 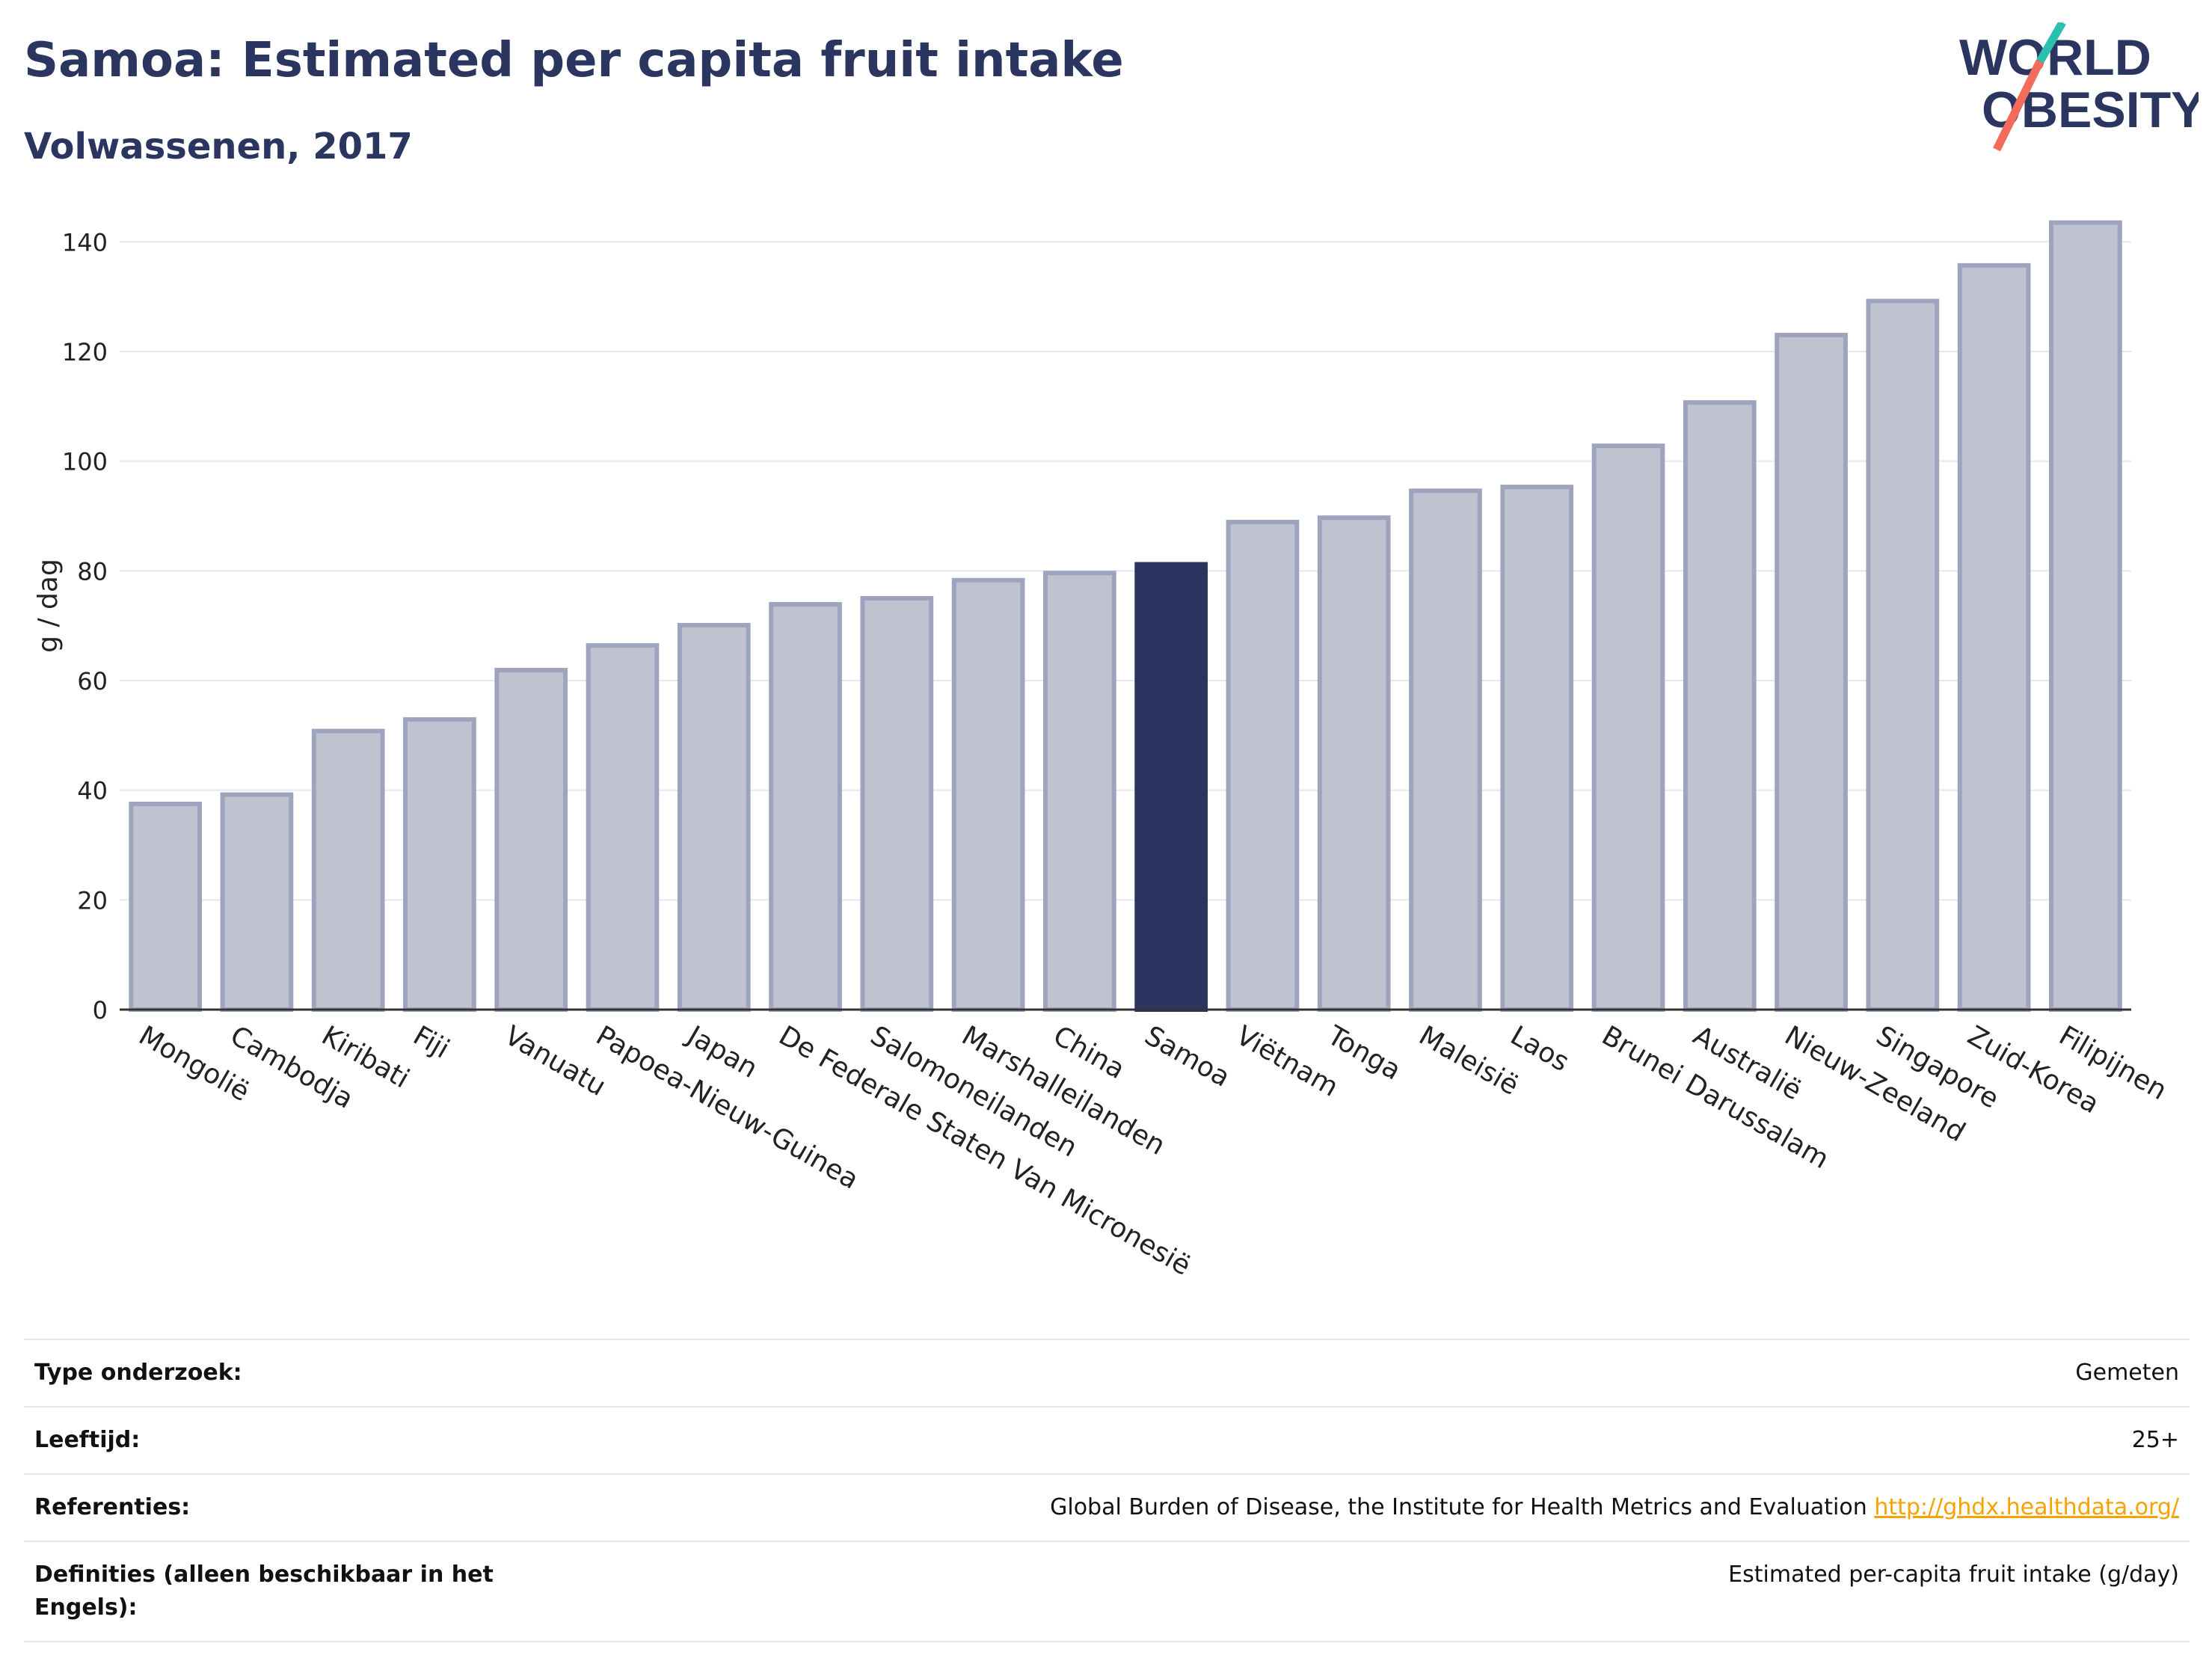 What do you see at coordinates (2026, 1507) in the screenshot?
I see `reference-link: http://ghdx.healthdata.org/` at bounding box center [2026, 1507].